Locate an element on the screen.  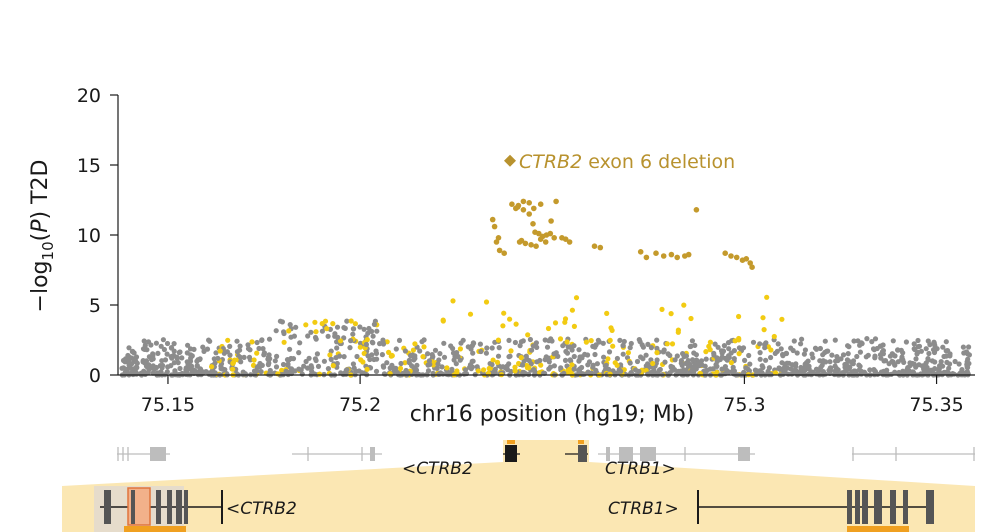
zoom-gene-track: <CTRB2 CTRB1> is located at coordinates (514, 509).